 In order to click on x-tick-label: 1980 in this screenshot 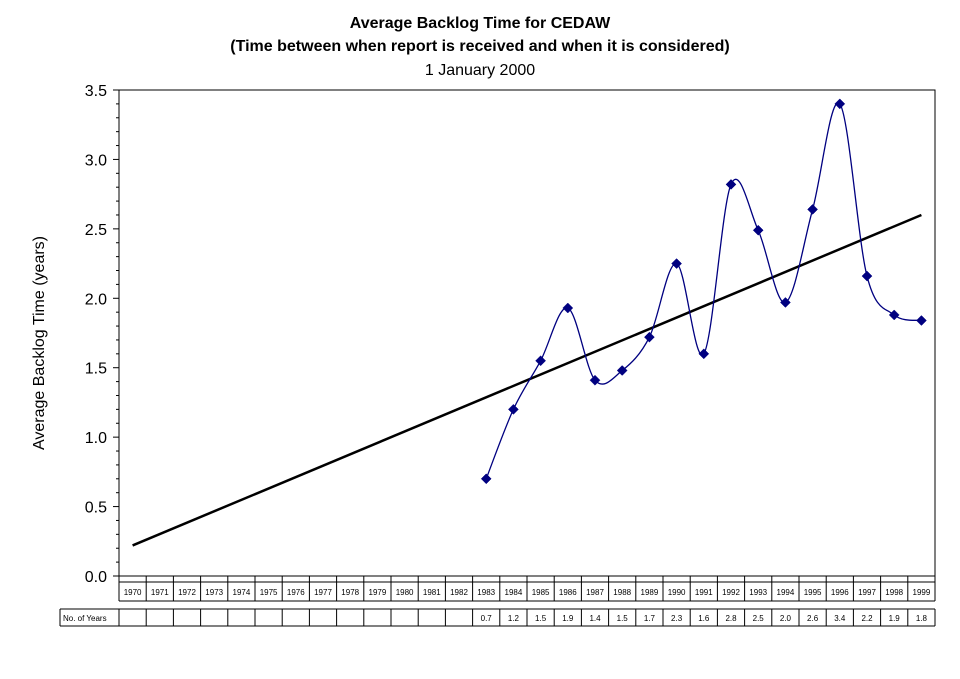, I will do `click(405, 592)`.